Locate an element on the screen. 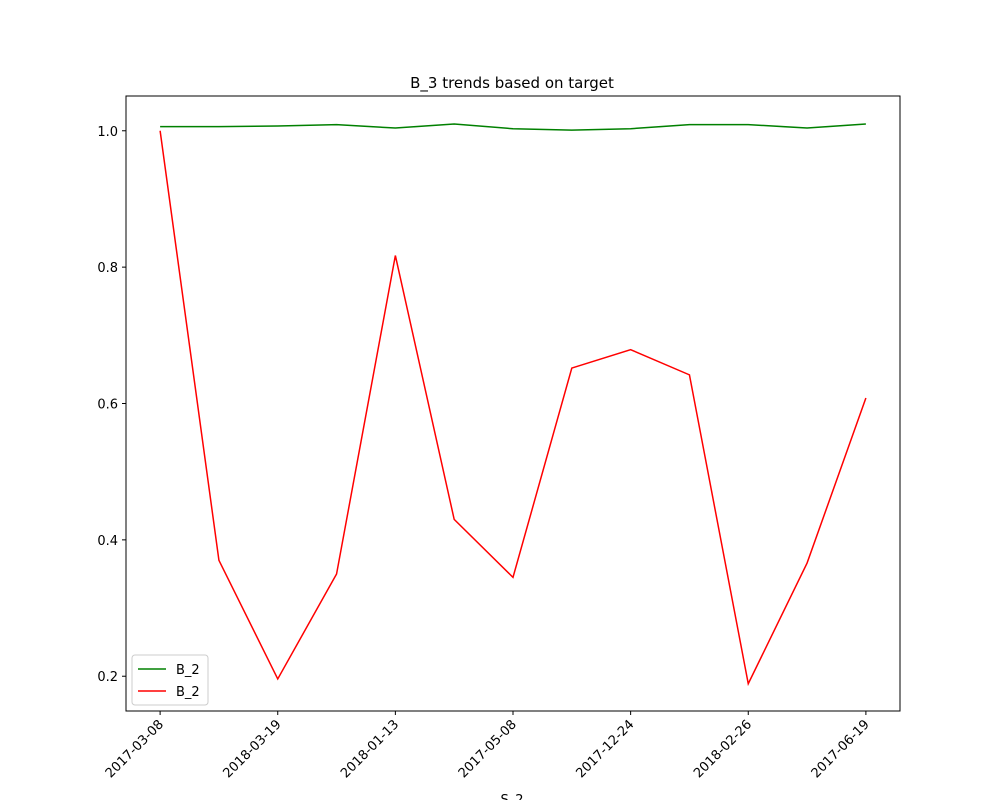  line-series is located at coordinates (513, 127).